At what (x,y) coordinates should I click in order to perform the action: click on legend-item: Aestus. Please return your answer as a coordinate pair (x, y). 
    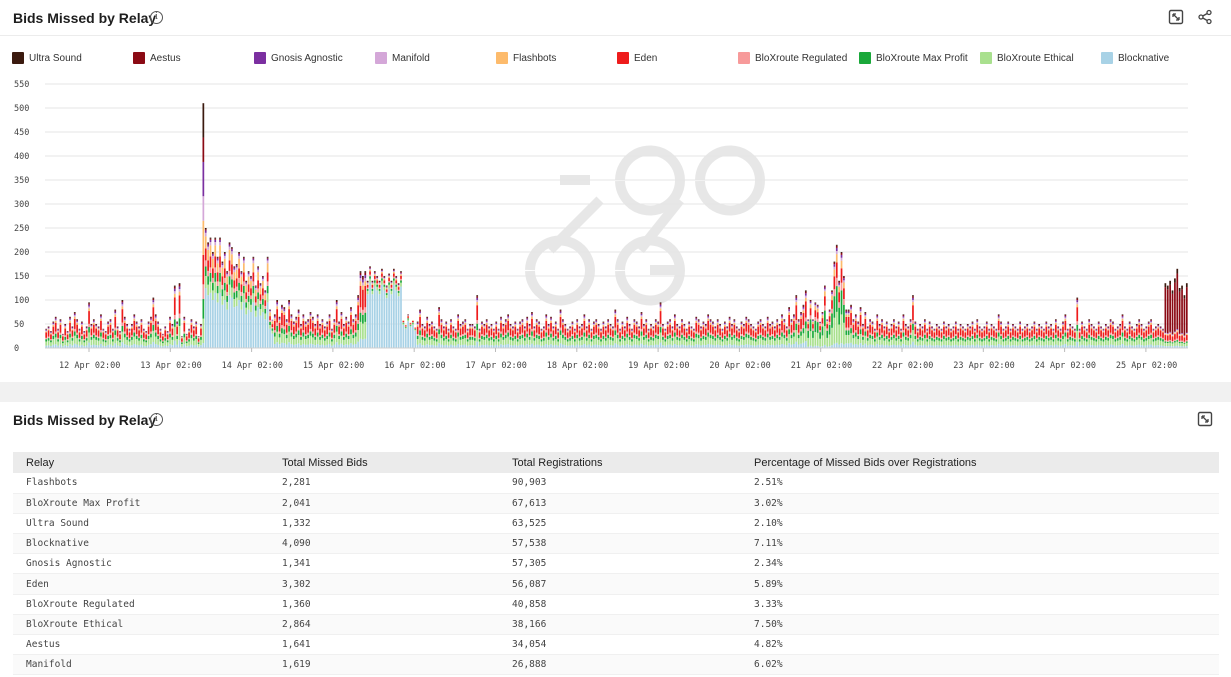
    Looking at the image, I should click on (157, 58).